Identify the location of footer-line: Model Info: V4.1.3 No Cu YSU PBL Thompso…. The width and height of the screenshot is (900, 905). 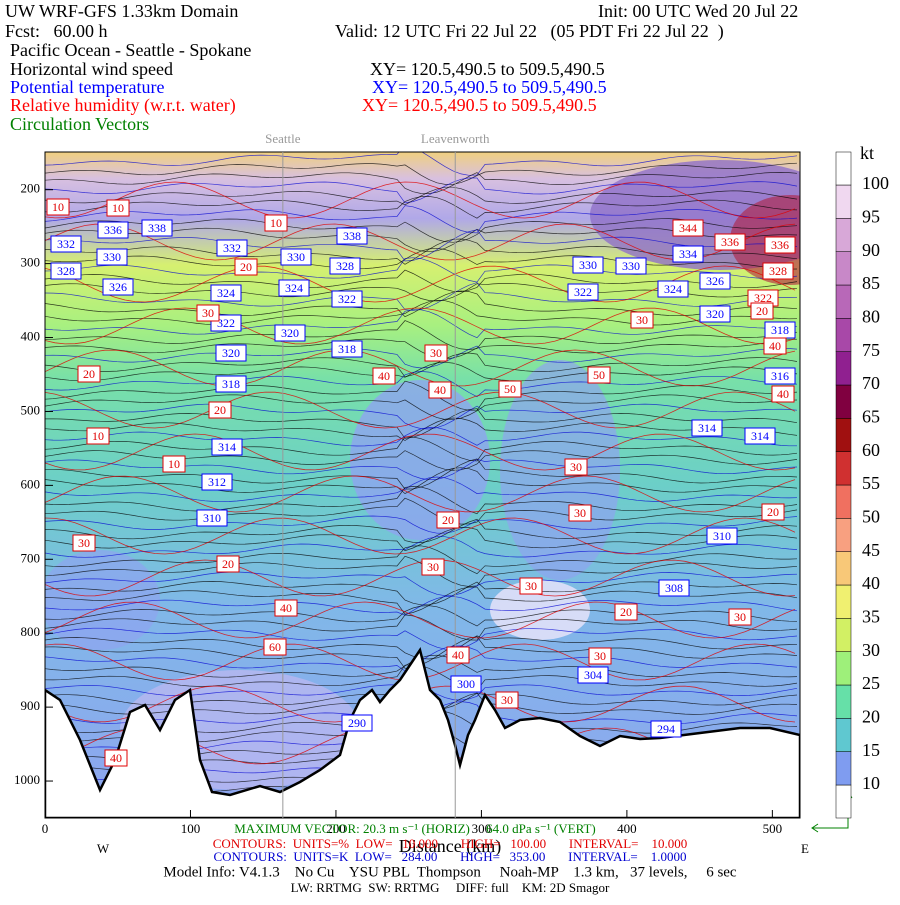
(450, 872).